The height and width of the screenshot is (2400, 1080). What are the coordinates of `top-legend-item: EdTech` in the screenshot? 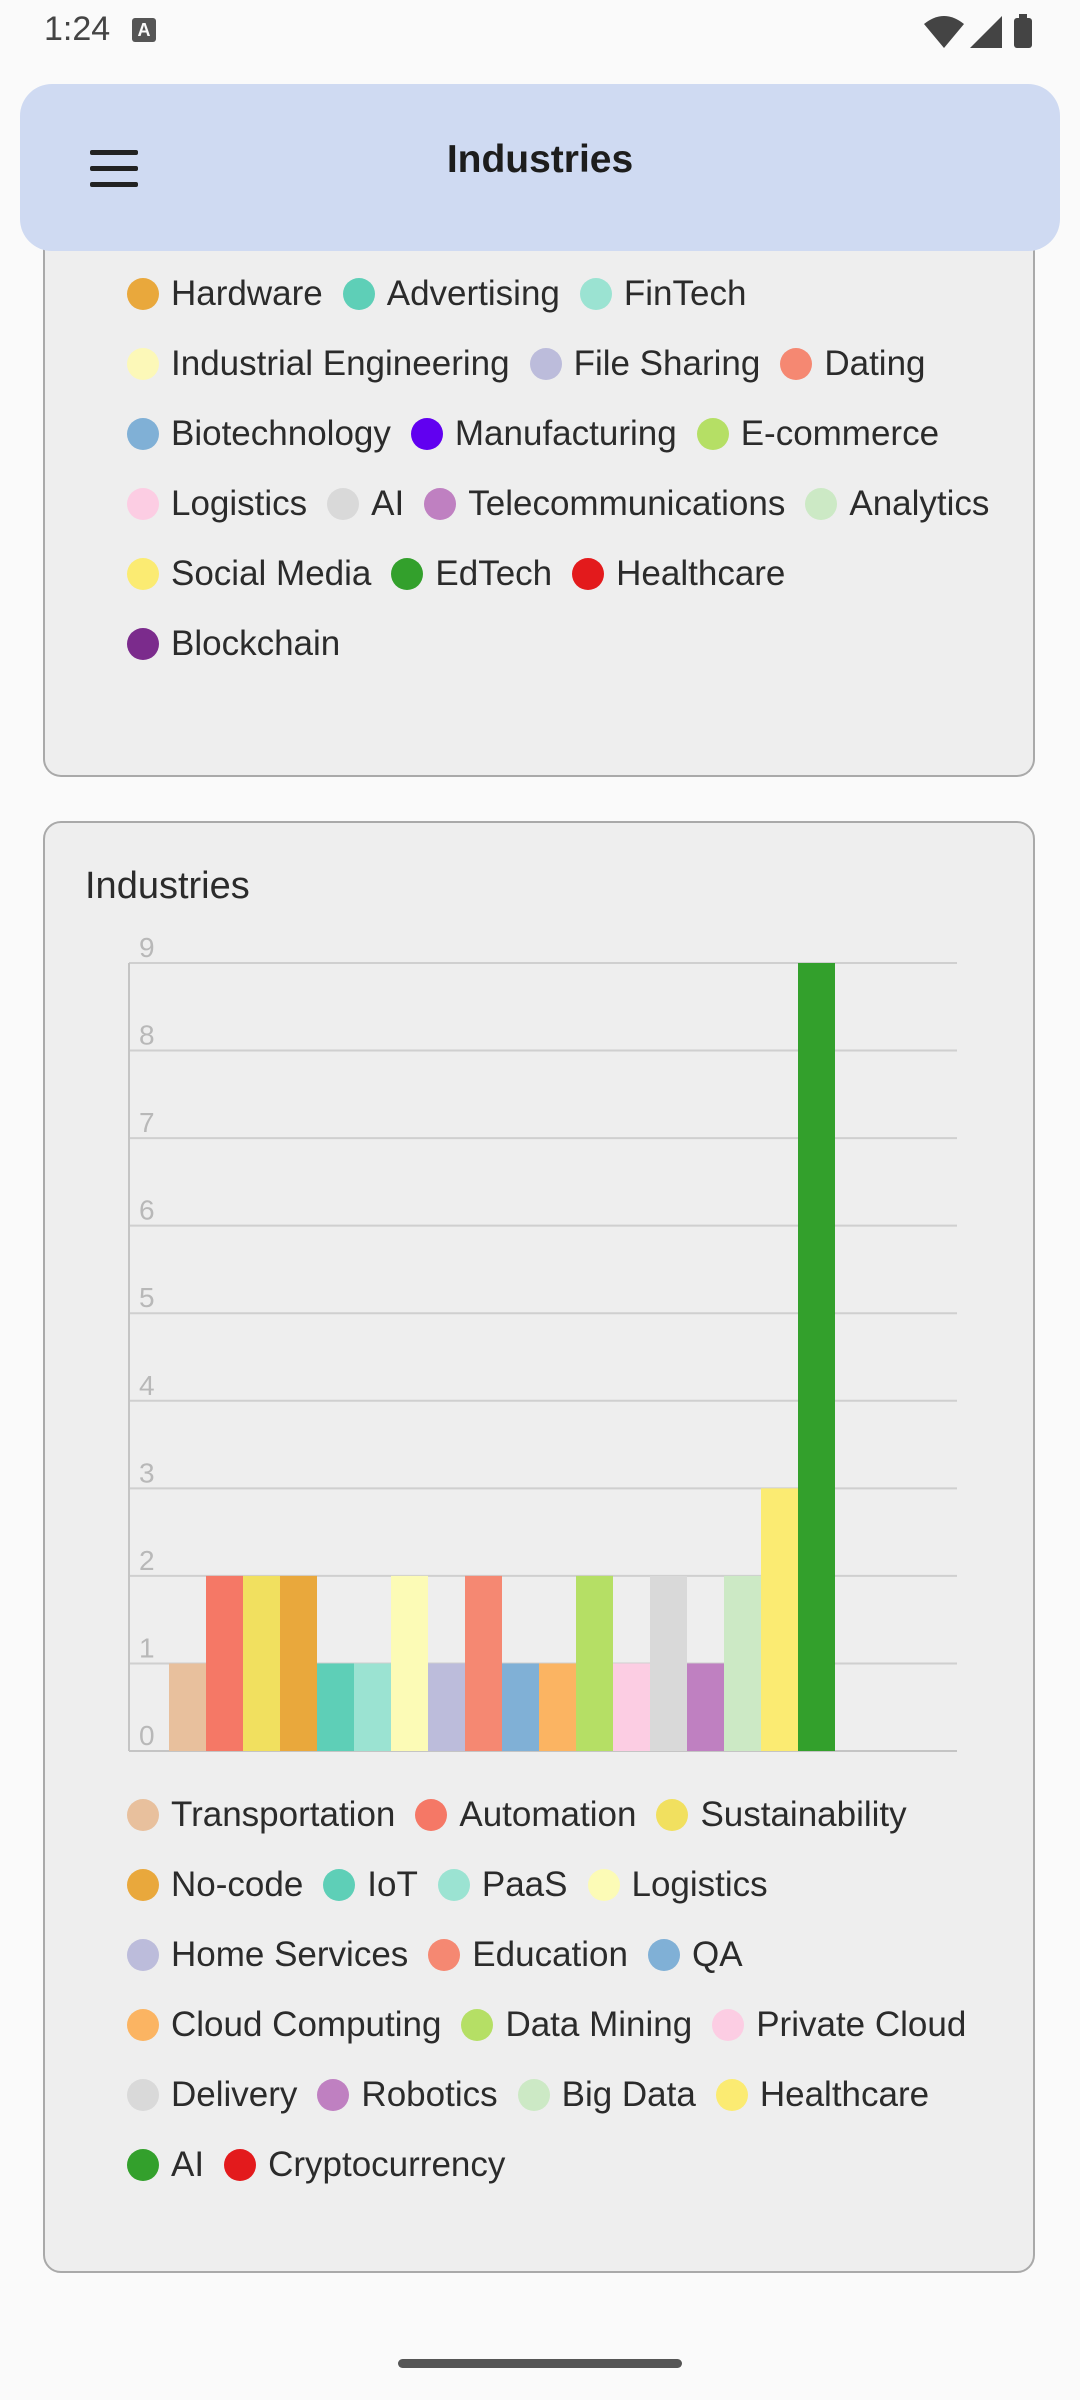 It's located at (472, 573).